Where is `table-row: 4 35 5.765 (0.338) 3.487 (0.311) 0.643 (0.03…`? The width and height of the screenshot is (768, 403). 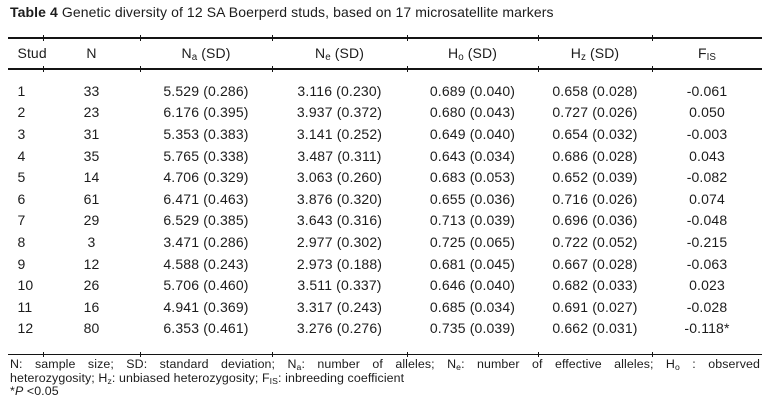 table-row: 4 35 5.765 (0.338) 3.487 (0.311) 0.643 (0.03… is located at coordinates (385, 156).